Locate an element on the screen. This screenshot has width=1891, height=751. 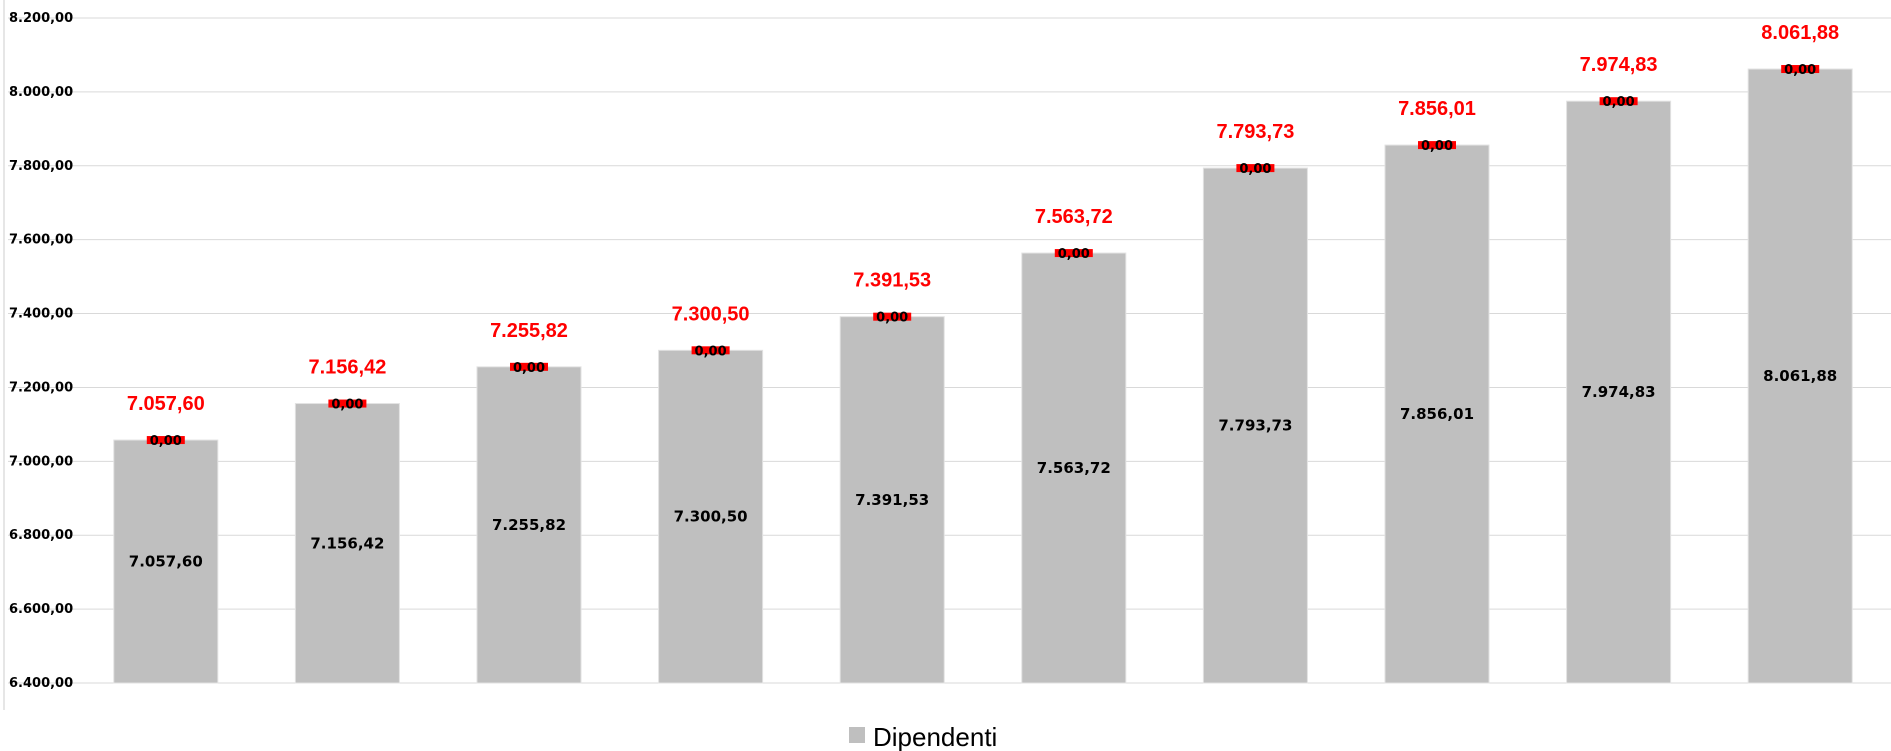
bar-total-label: 7.793,73 is located at coordinates (1255, 132).